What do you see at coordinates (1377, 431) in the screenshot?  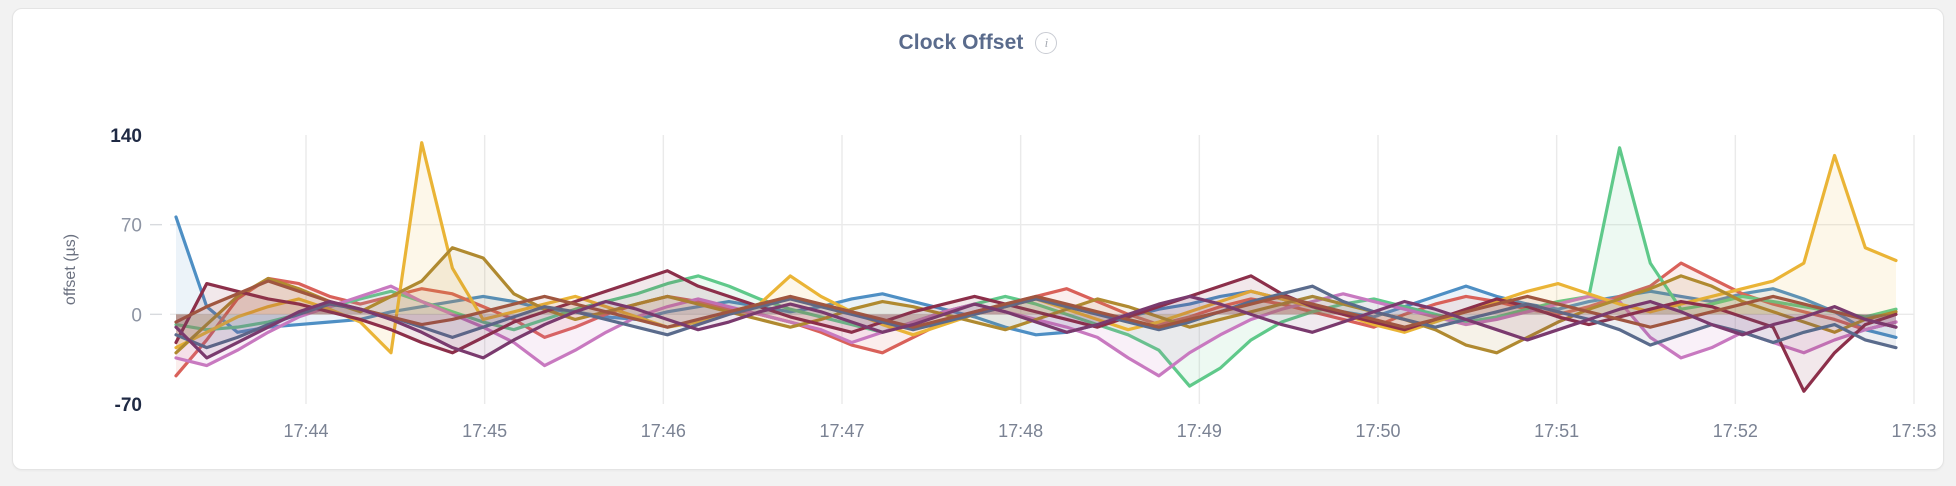 I see `x-axis-tick-label: 17:50` at bounding box center [1377, 431].